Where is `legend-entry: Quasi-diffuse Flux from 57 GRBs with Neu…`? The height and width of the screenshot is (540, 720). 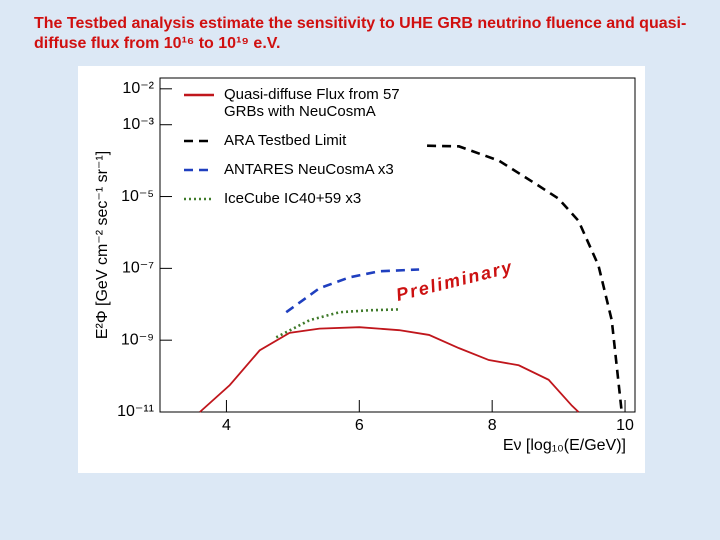
legend-entry: Quasi-diffuse Flux from 57 GRBs with Neu… is located at coordinates (302, 103).